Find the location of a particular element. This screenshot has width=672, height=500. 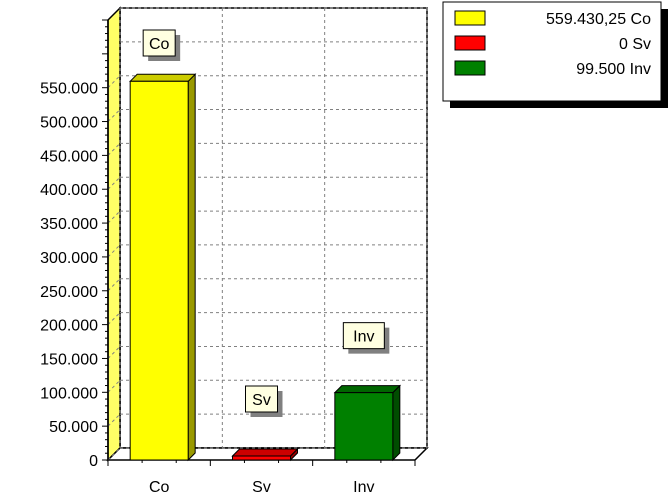

bar-label: Sv is located at coordinates (261, 400).